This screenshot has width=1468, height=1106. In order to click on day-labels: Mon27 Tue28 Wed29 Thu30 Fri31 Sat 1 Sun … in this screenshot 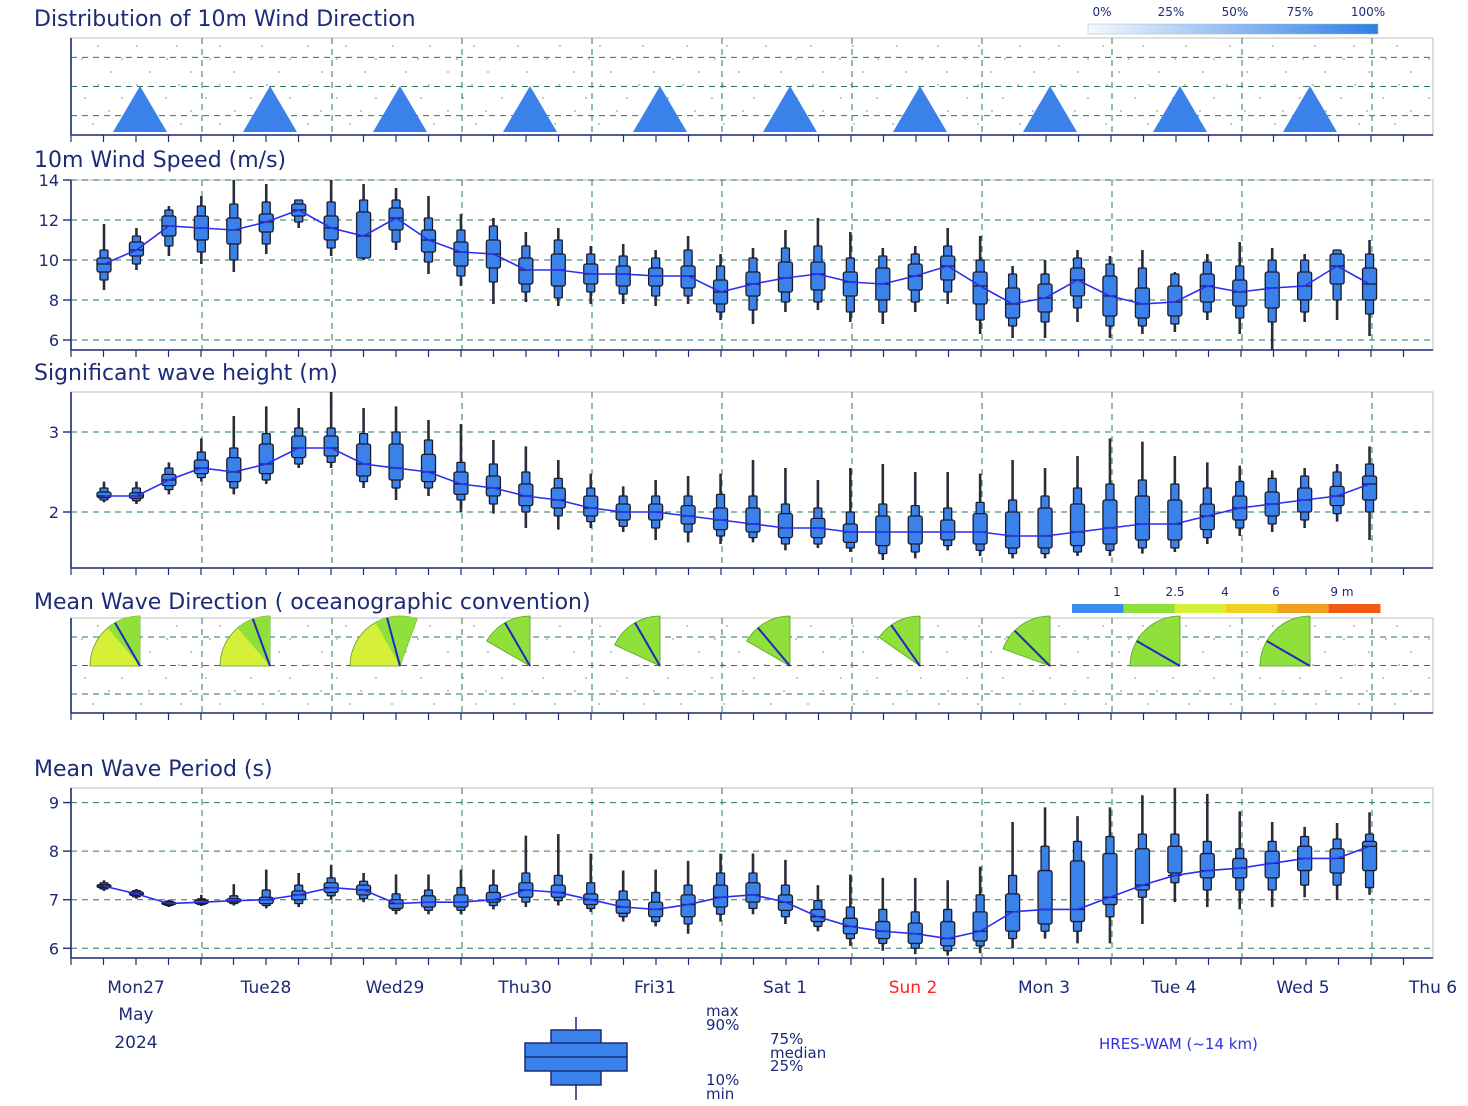, I will do `click(782, 988)`.